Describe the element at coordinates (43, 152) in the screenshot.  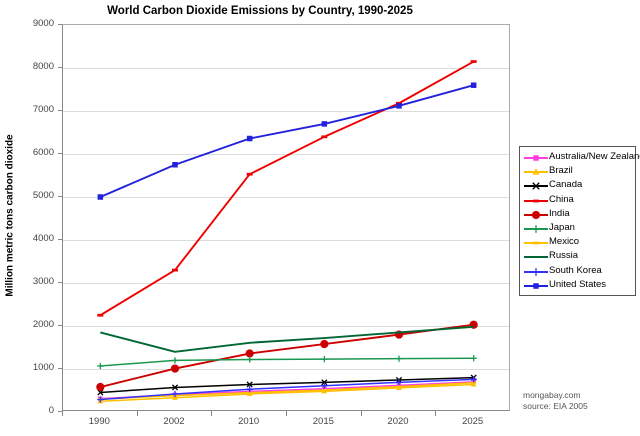
I see `y-tick-label: 6000` at that location.